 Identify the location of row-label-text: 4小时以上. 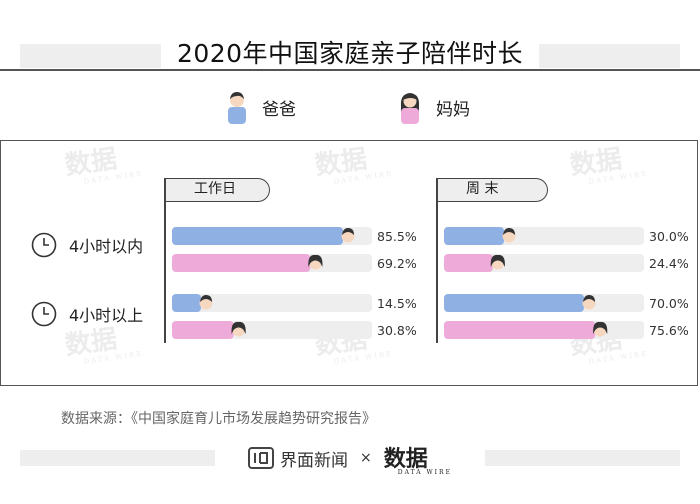
(106, 315).